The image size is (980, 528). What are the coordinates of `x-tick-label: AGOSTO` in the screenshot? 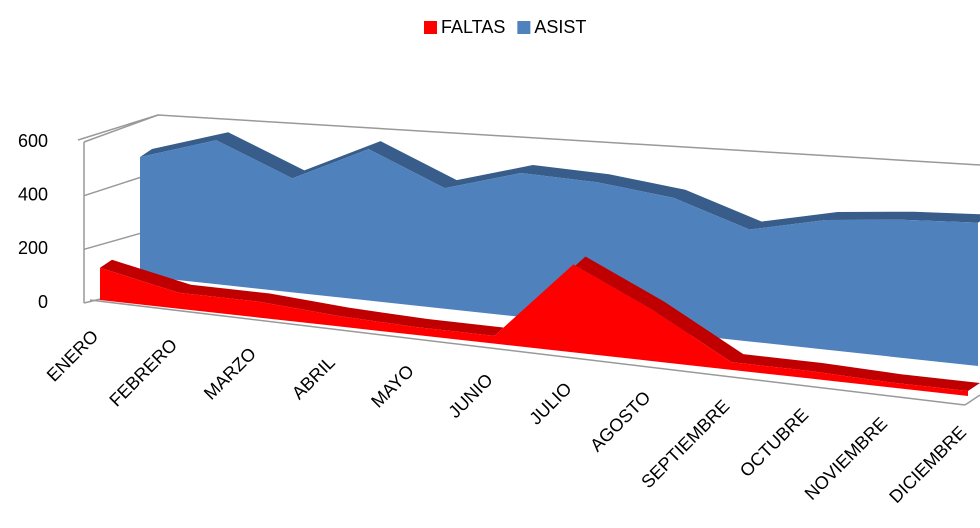 It's located at (620, 421).